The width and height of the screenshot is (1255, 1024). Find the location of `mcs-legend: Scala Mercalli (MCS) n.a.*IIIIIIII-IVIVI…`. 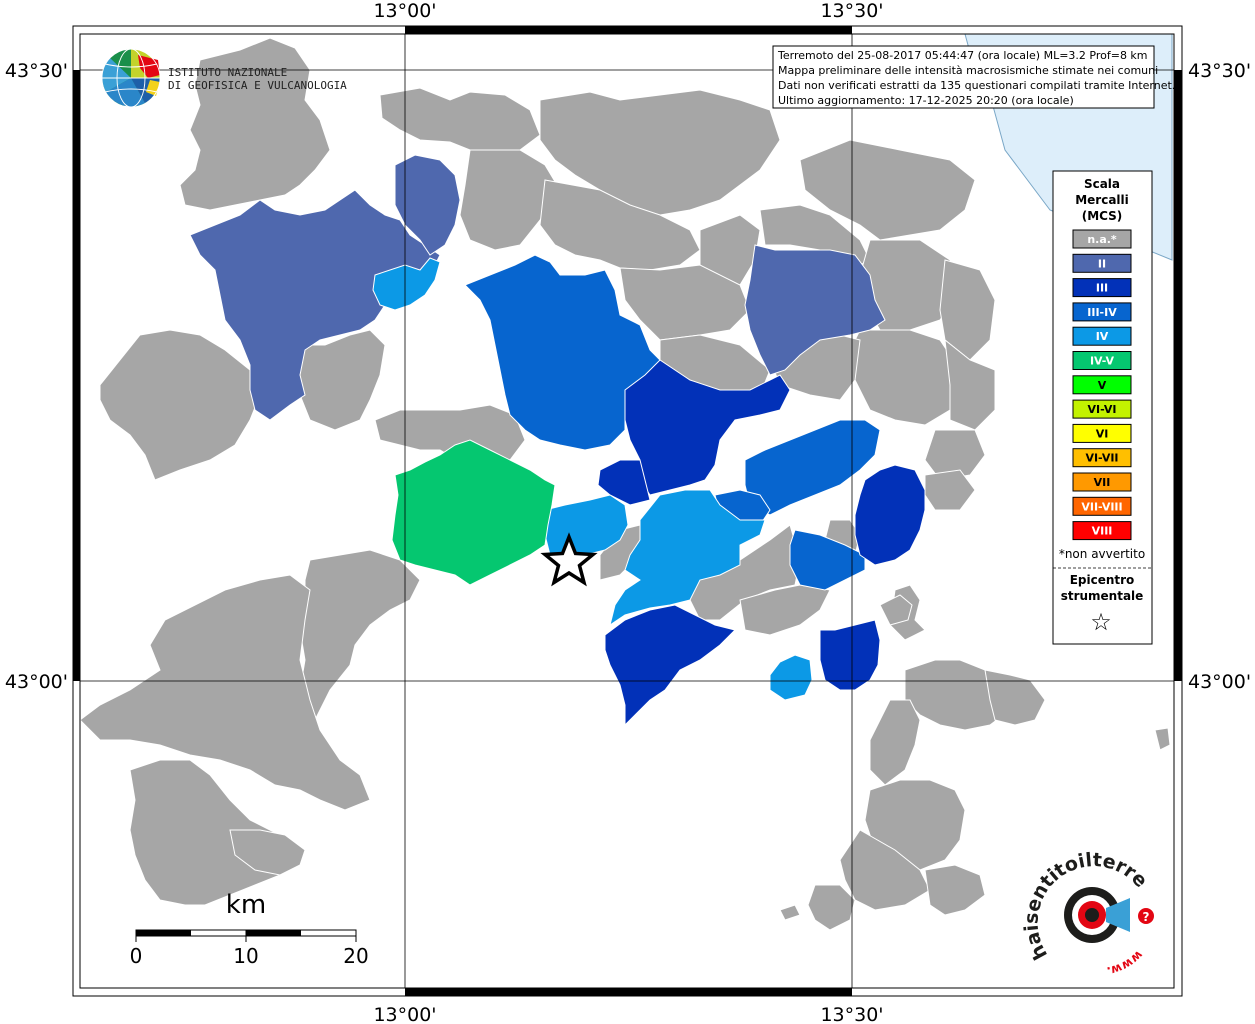

mcs-legend: Scala Mercalli (MCS) n.a.*IIIIIIII-IVIVI… is located at coordinates (1102, 407).